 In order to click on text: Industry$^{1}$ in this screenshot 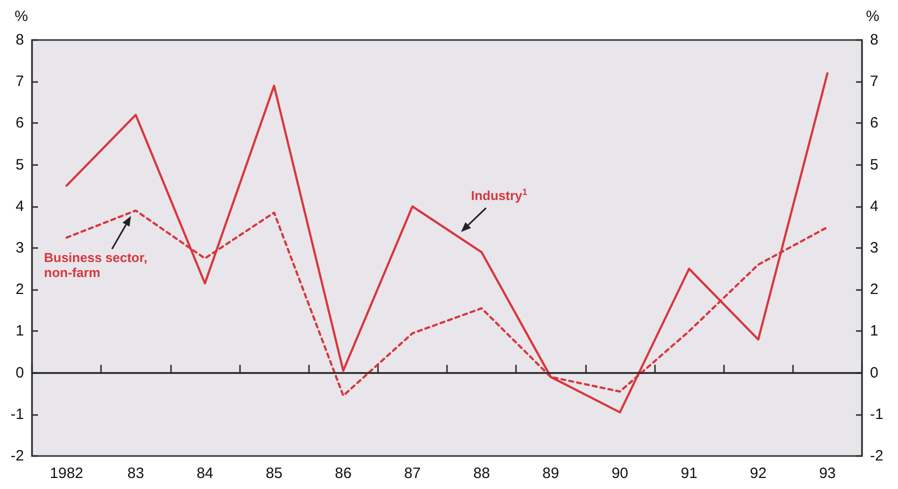, I will do `click(499, 195)`.